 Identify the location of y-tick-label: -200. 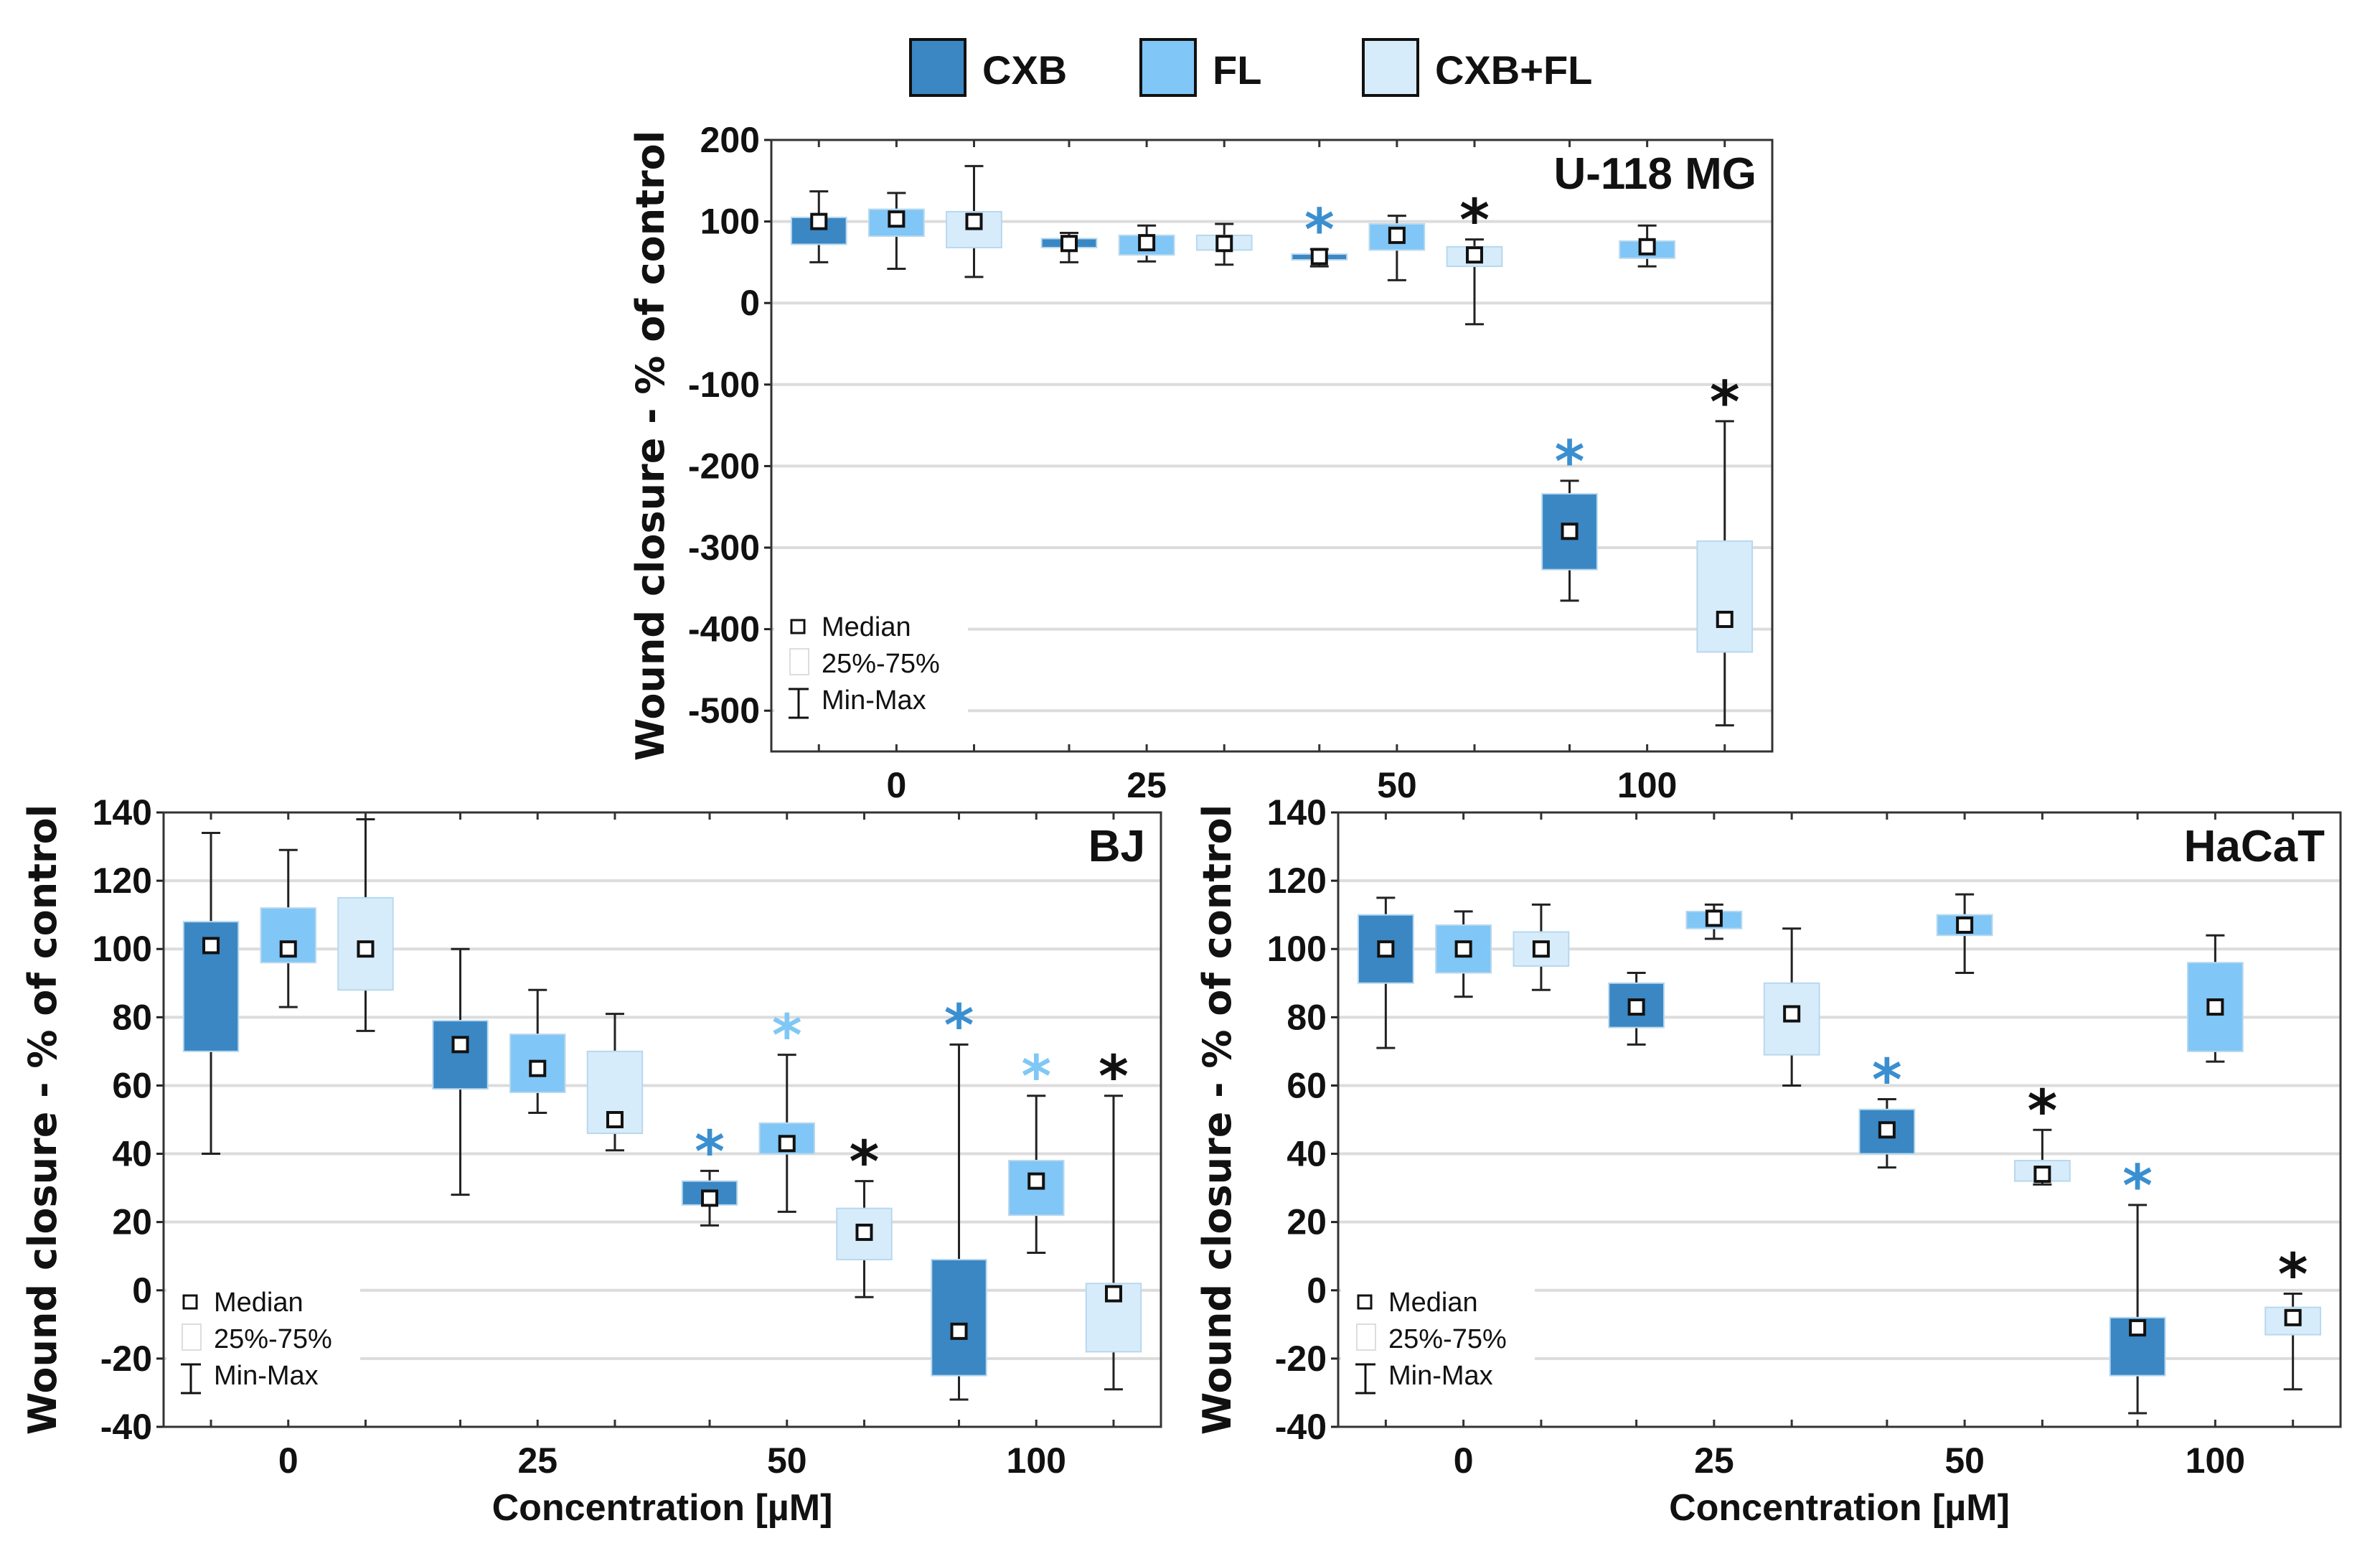
(724, 466).